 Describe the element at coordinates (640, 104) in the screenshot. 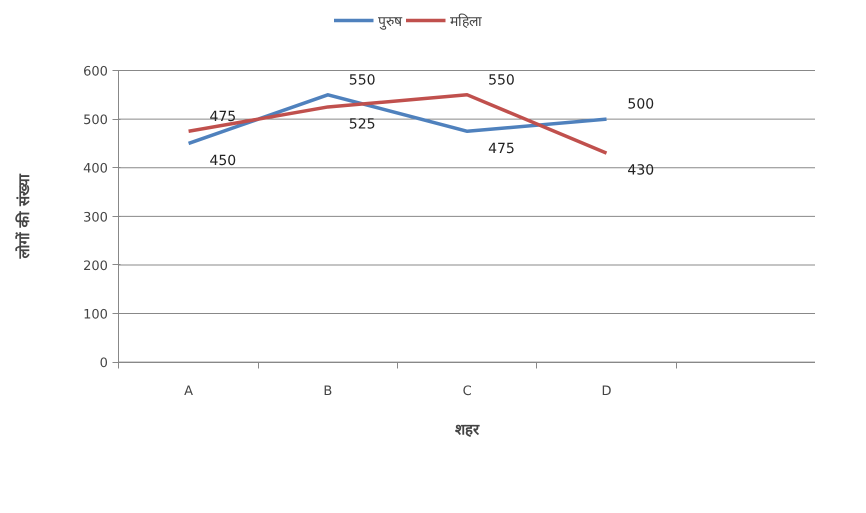

I see `data-label: 500` at that location.